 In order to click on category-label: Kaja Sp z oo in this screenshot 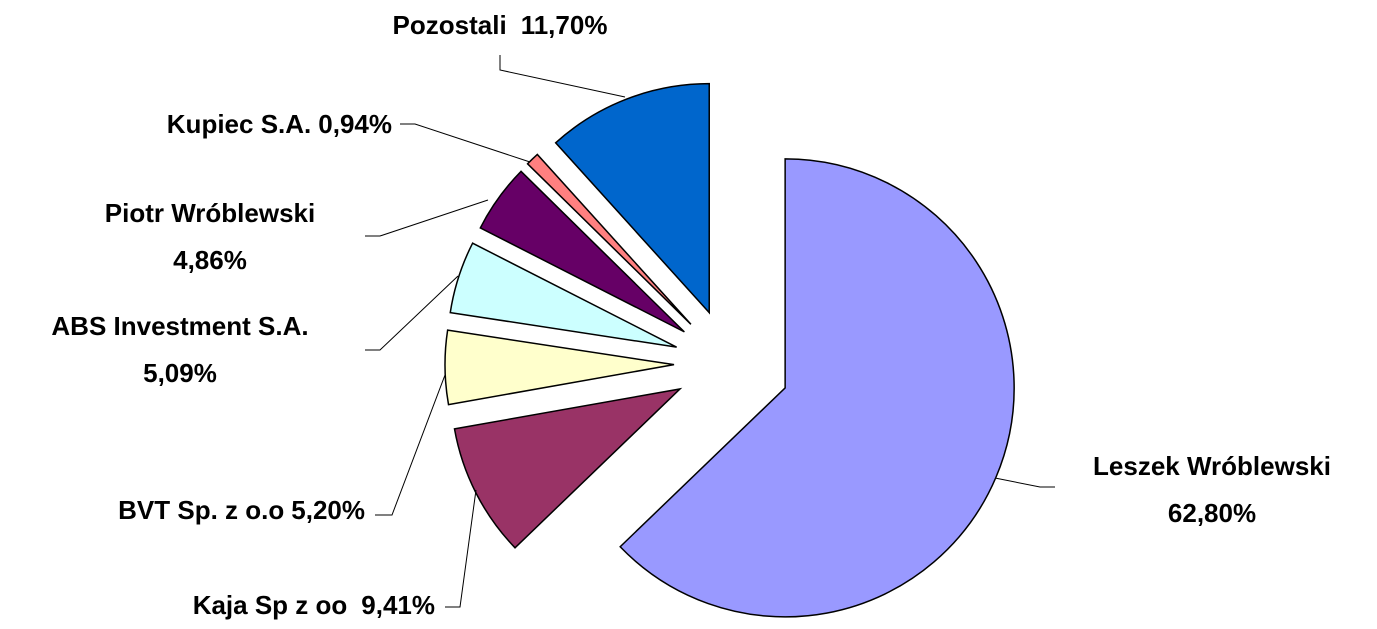, I will do `click(270, 605)`.